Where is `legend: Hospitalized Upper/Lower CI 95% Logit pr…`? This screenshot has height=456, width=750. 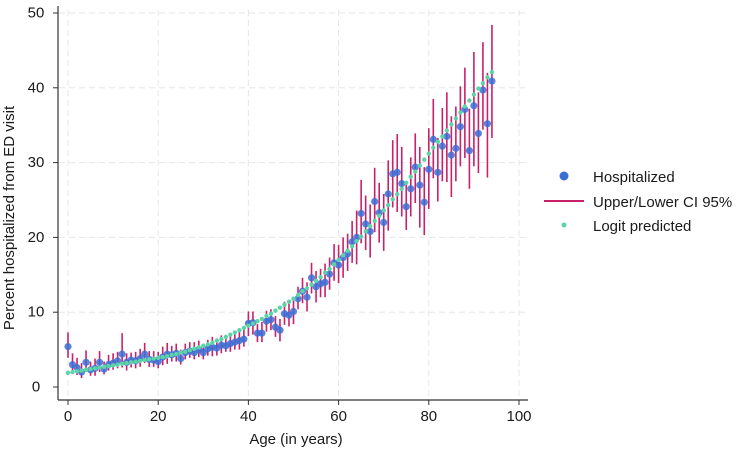 legend: Hospitalized Upper/Lower CI 95% Logit pr… is located at coordinates (638, 202).